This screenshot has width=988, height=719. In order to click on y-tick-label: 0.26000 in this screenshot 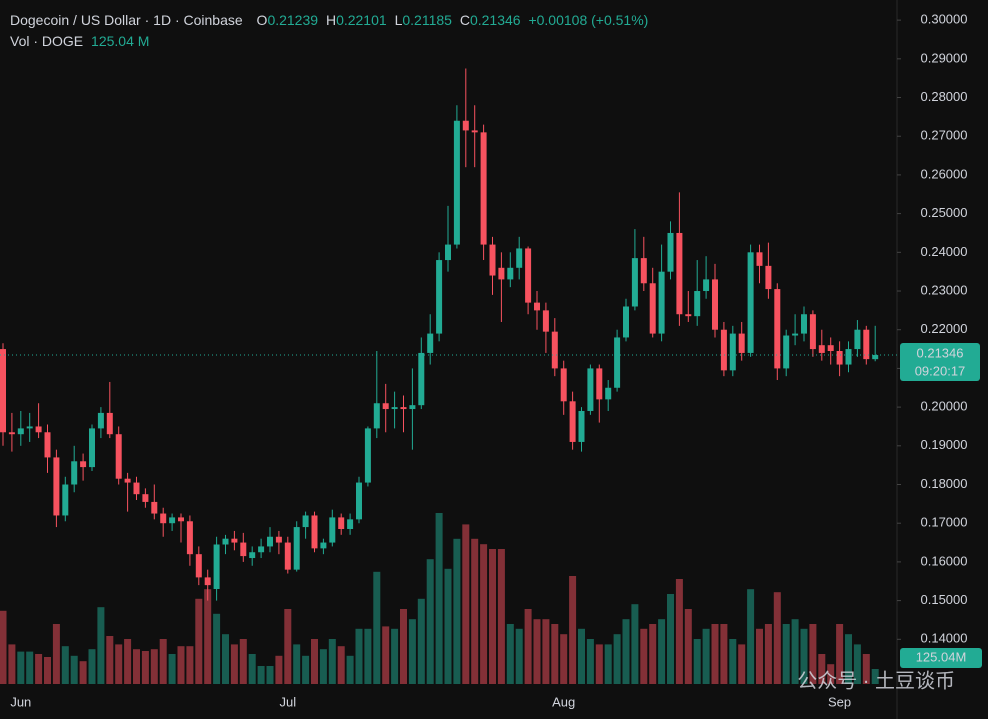, I will do `click(944, 173)`.